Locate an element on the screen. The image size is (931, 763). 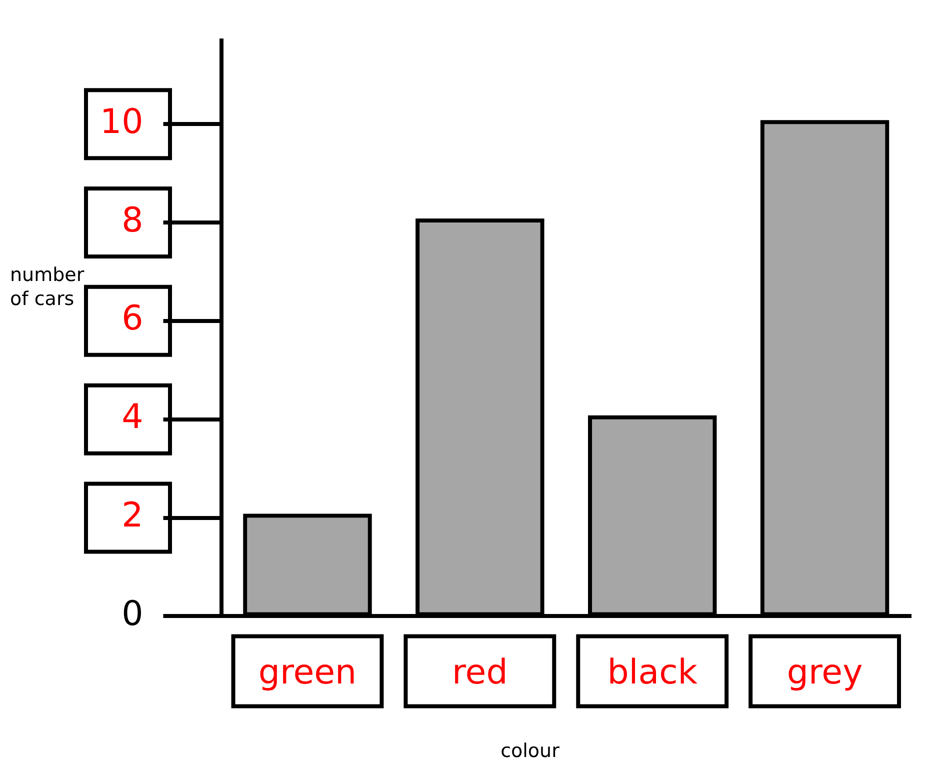
x-tick-label: red is located at coordinates (480, 672).